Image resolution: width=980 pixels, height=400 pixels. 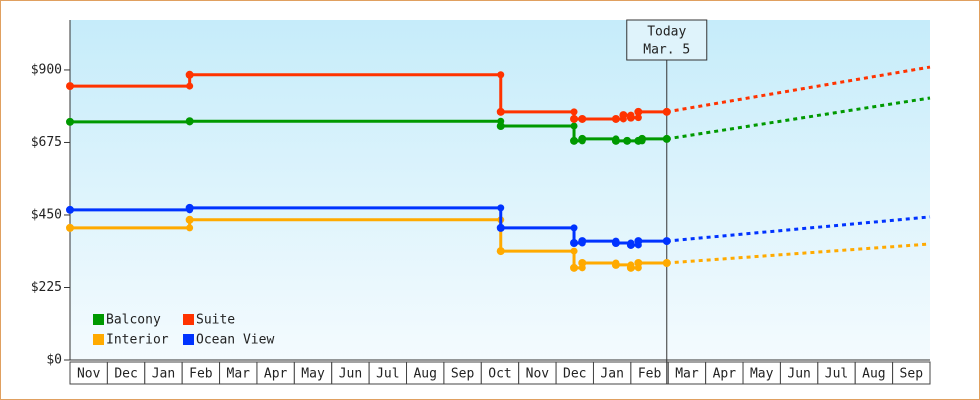 I want to click on y-tick-label: $225, so click(x=46, y=287).